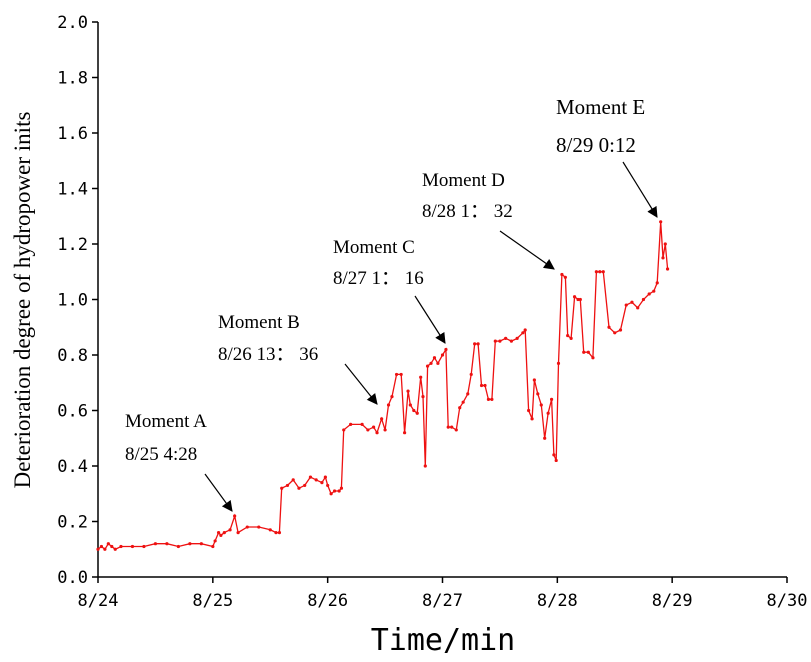  Describe the element at coordinates (22, 300) in the screenshot. I see `y-axis-label: Deterioration degree of hydropower inits` at that location.